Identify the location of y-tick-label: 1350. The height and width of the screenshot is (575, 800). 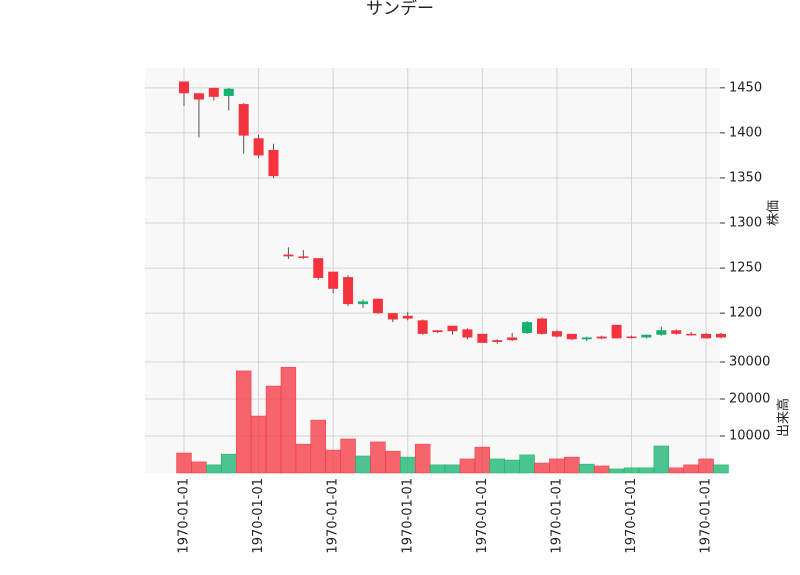
(745, 177).